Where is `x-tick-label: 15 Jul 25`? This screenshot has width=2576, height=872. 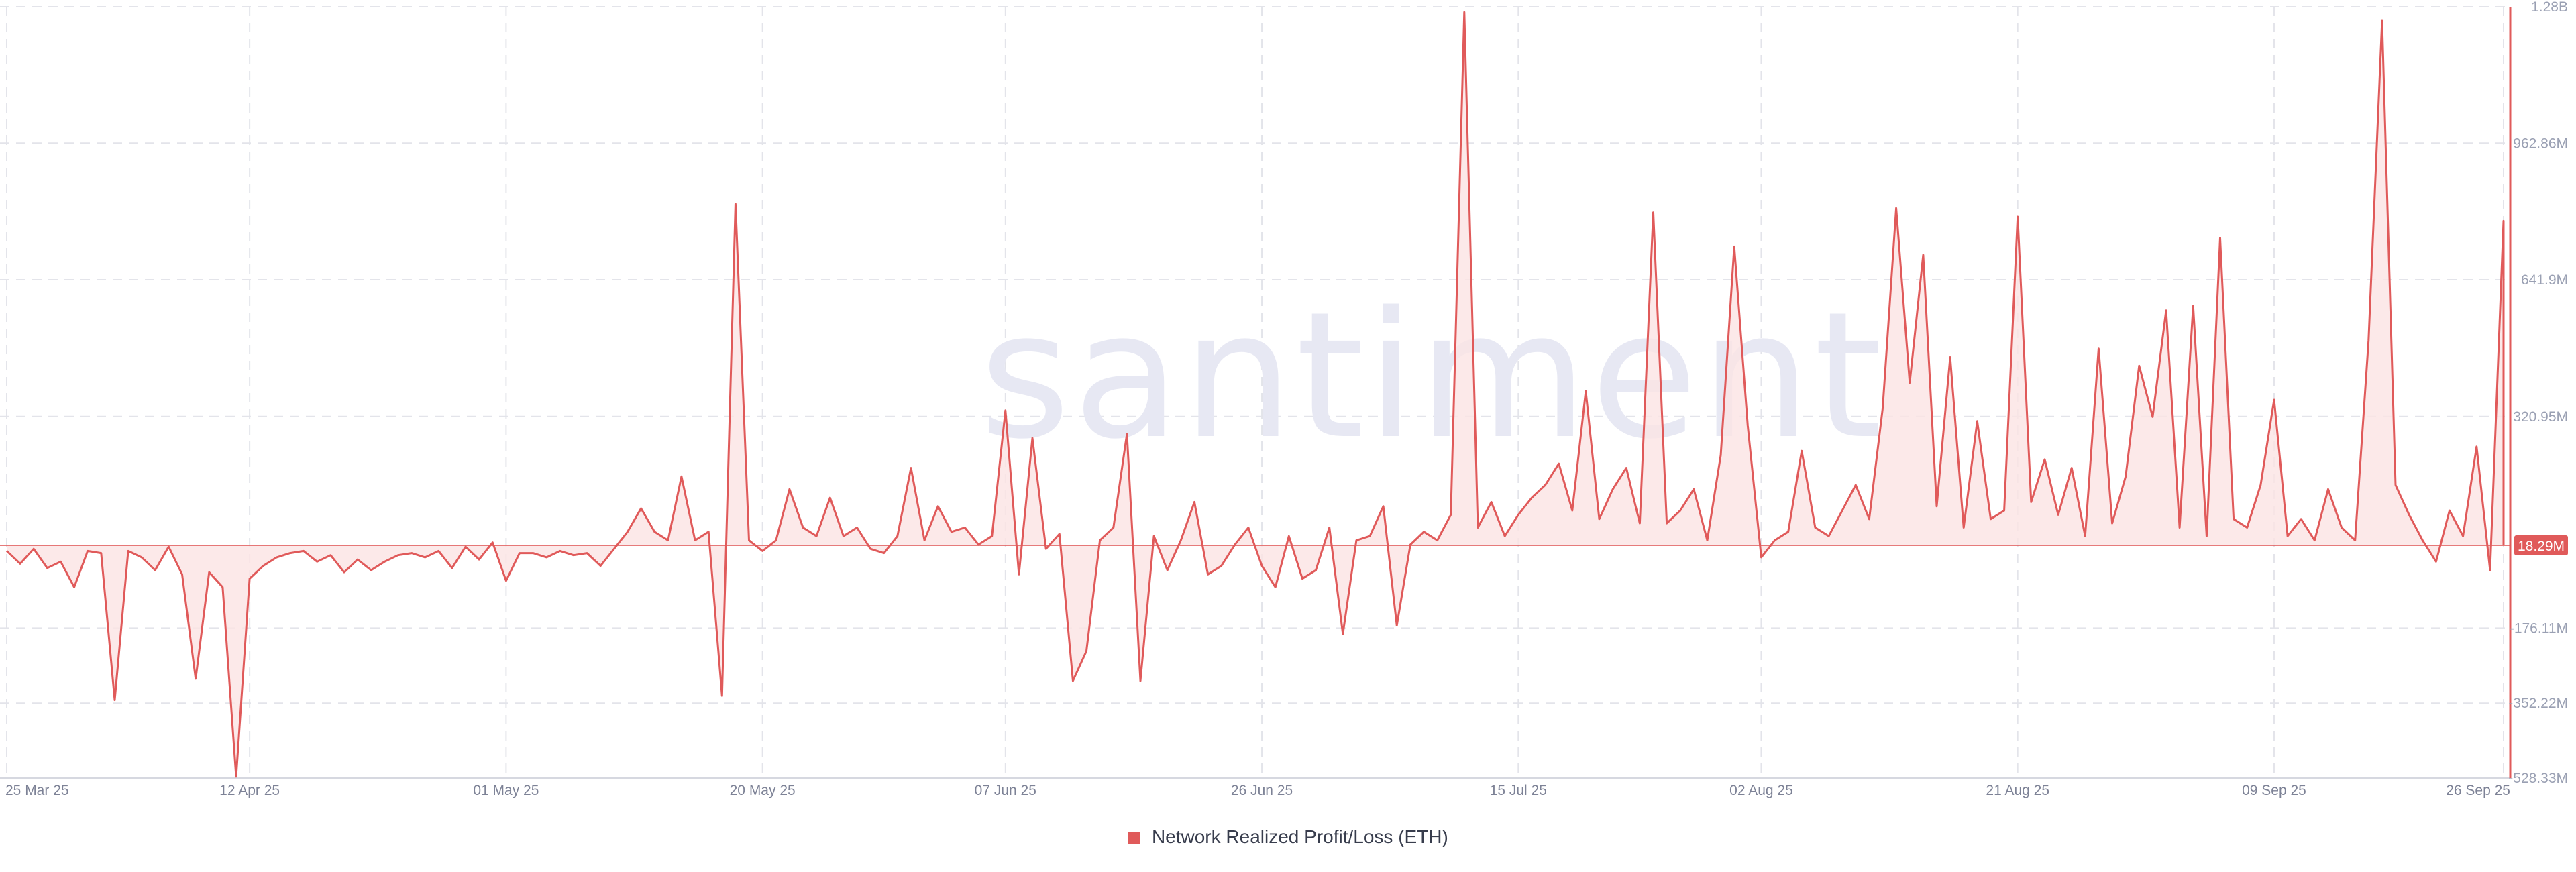 x-tick-label: 15 Jul 25 is located at coordinates (1518, 790).